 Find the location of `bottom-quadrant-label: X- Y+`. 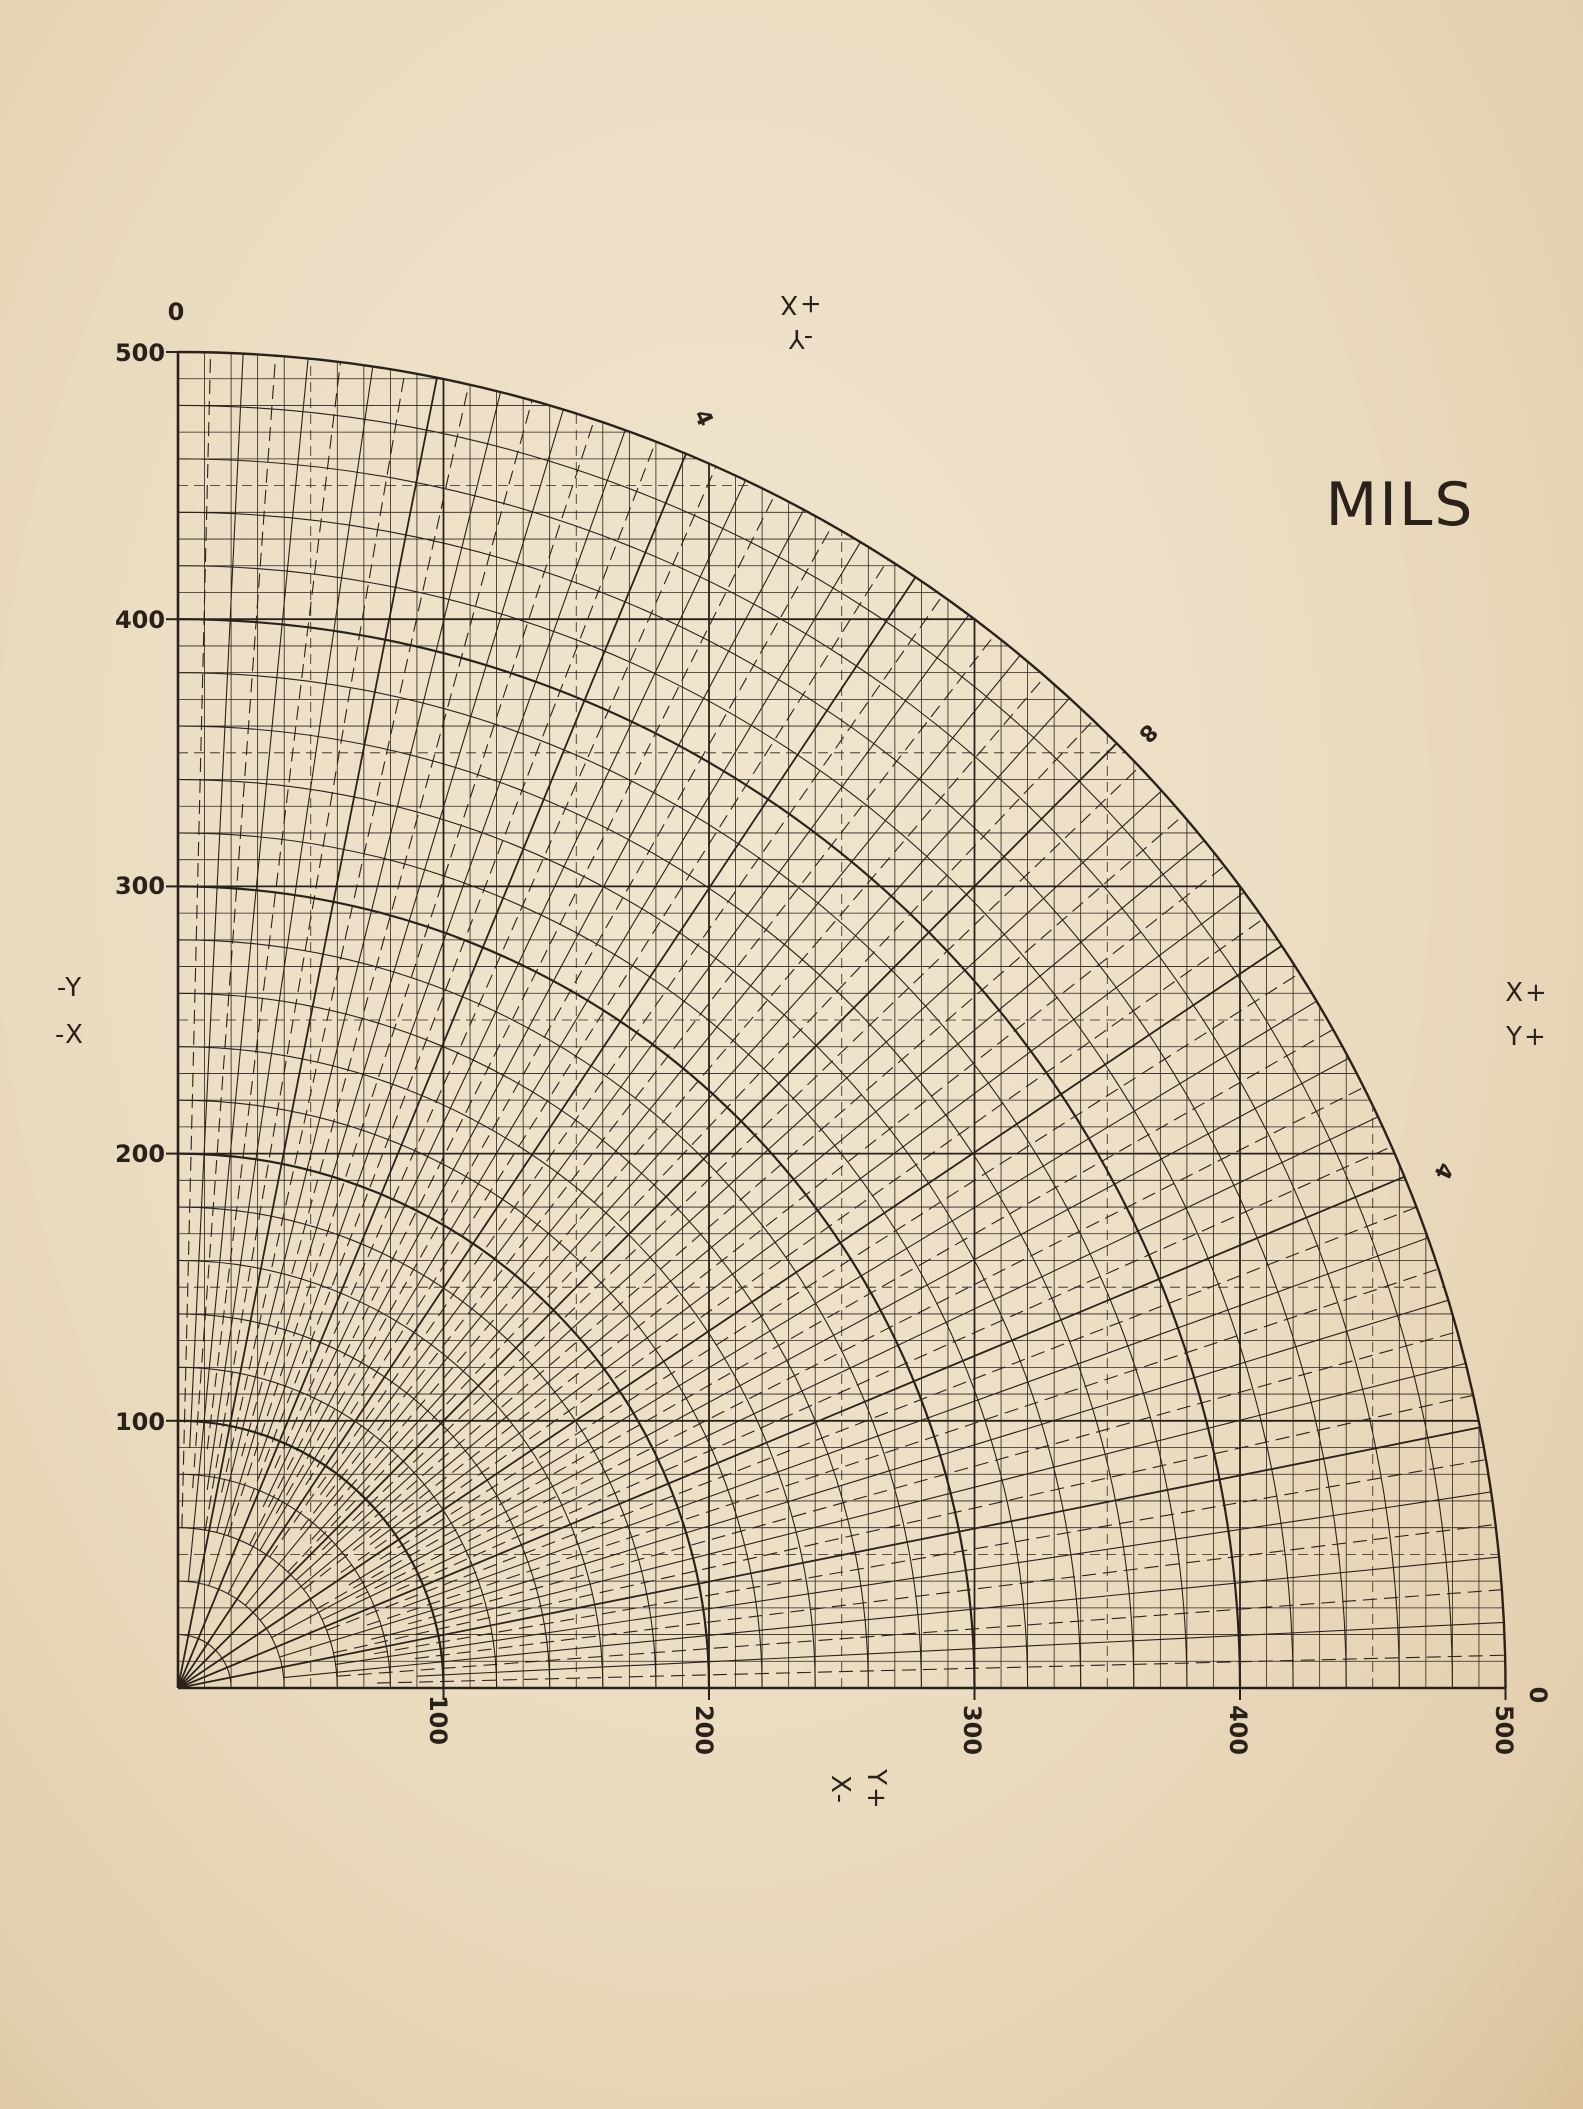

bottom-quadrant-label: X- Y+ is located at coordinates (858, 1789).